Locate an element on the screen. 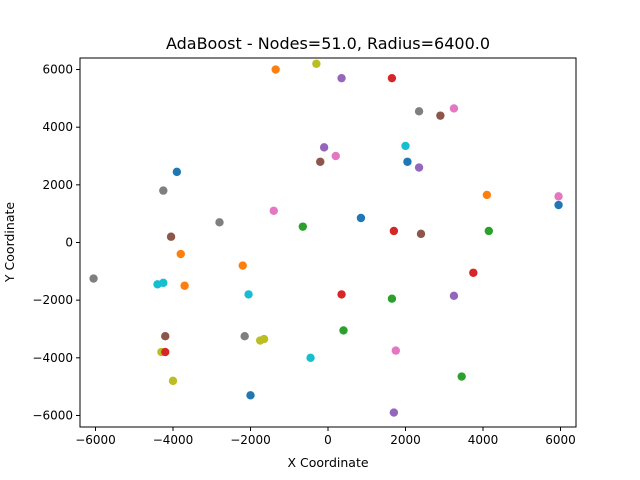  y-tick-label: −2000 is located at coordinates (52, 300).